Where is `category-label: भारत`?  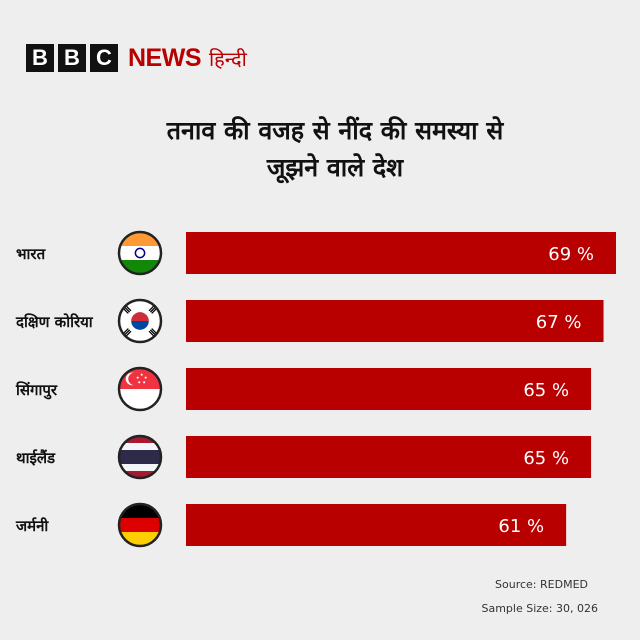
category-label: भारत is located at coordinates (31, 254).